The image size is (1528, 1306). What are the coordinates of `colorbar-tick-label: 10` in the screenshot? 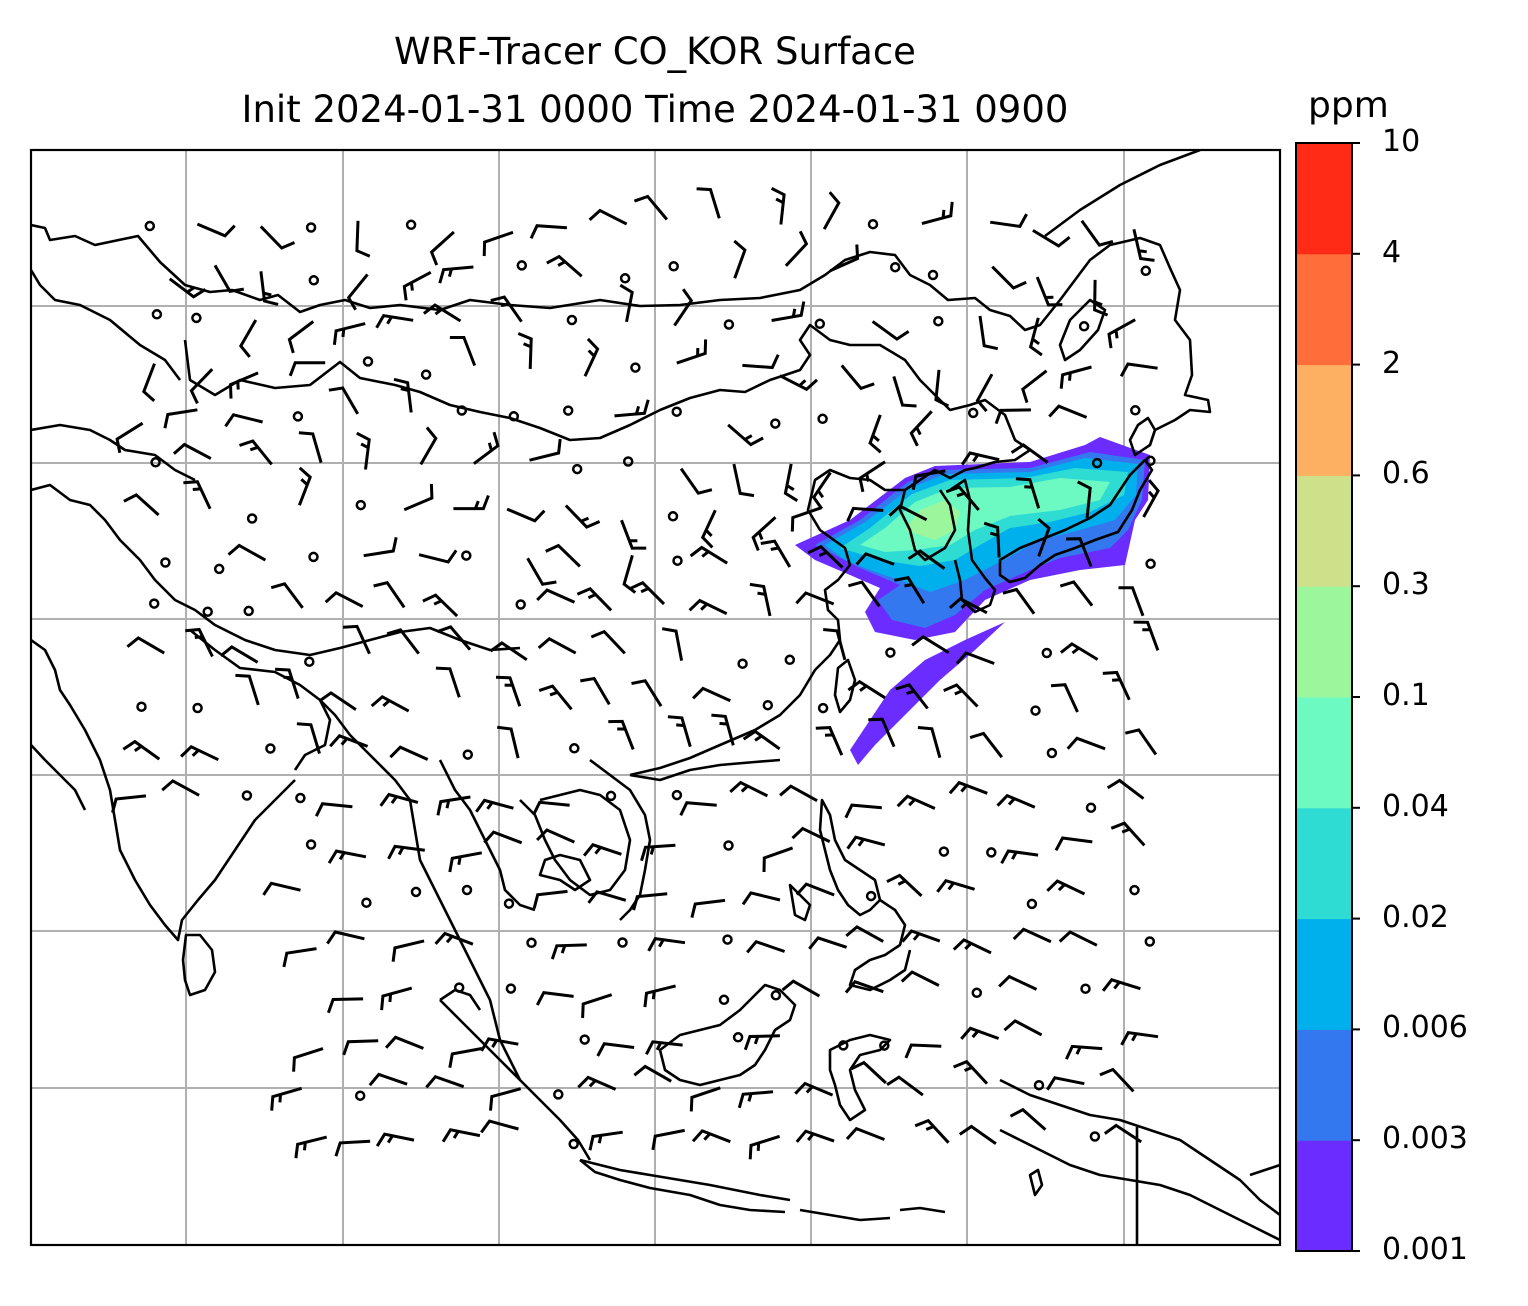 It's located at (1401, 141).